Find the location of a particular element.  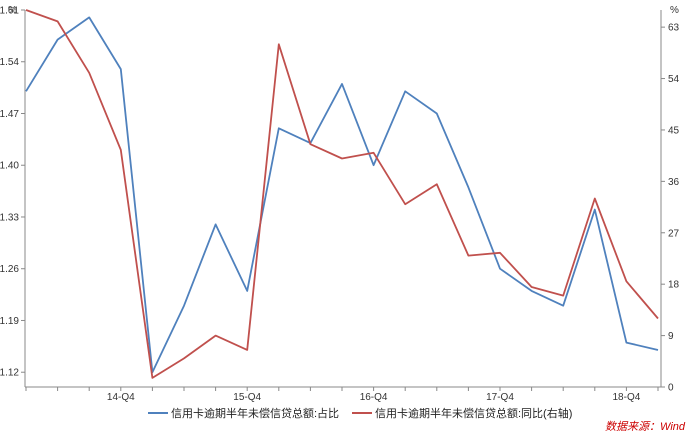

right-tick-label: 36 is located at coordinates (674, 182).